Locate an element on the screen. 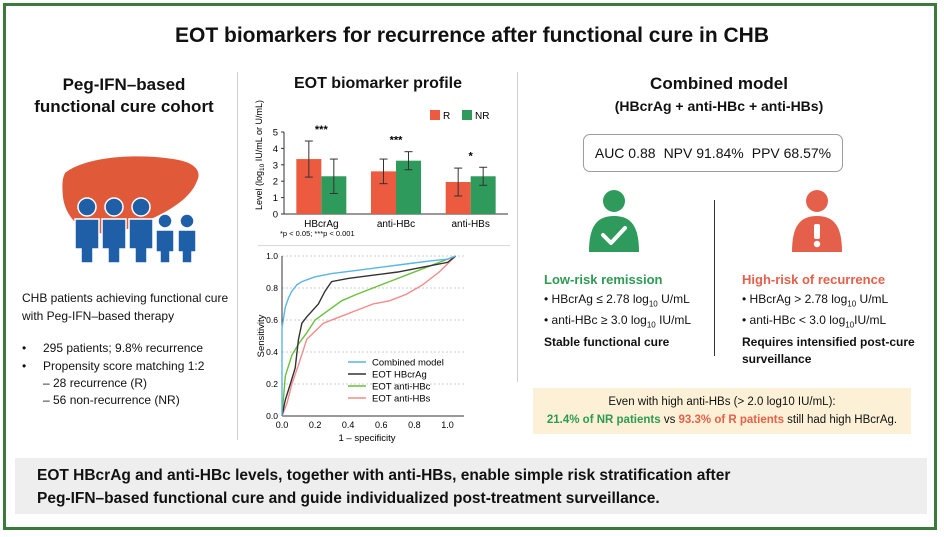  risk-divider is located at coordinates (714, 278).